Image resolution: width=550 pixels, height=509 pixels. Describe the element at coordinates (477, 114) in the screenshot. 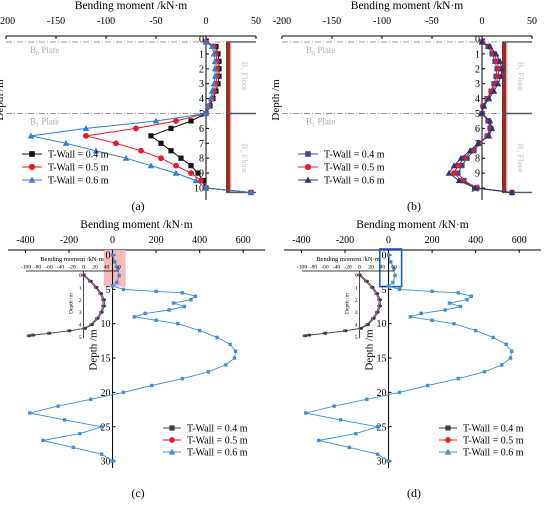

I see `y-tick-label: 5` at that location.